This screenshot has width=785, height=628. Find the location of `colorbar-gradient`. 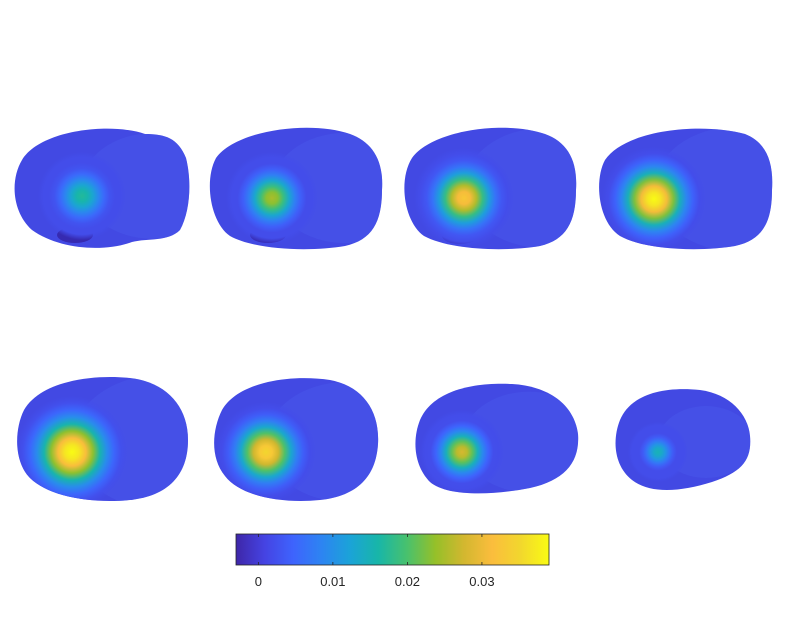

colorbar-gradient is located at coordinates (392, 549).